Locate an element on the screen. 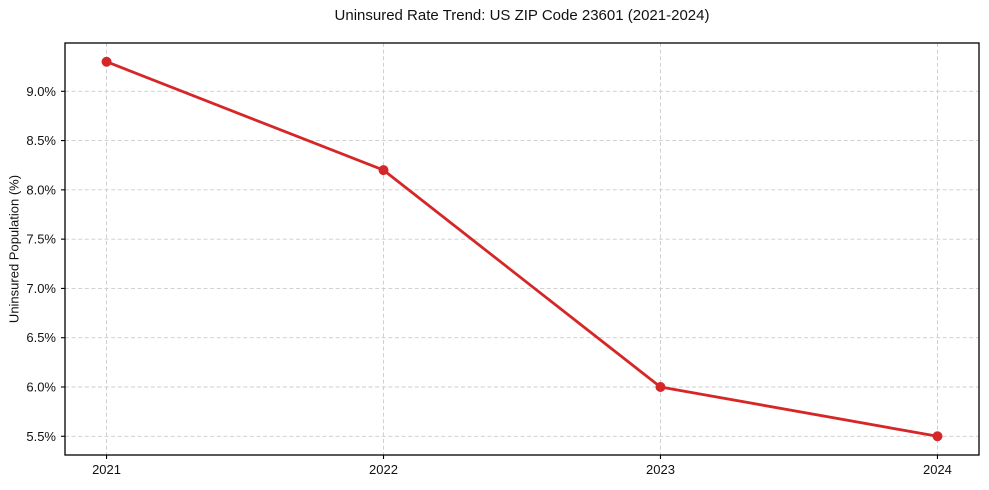 This screenshot has height=490, width=989. y-tick-label: 8.0% is located at coordinates (41, 189).